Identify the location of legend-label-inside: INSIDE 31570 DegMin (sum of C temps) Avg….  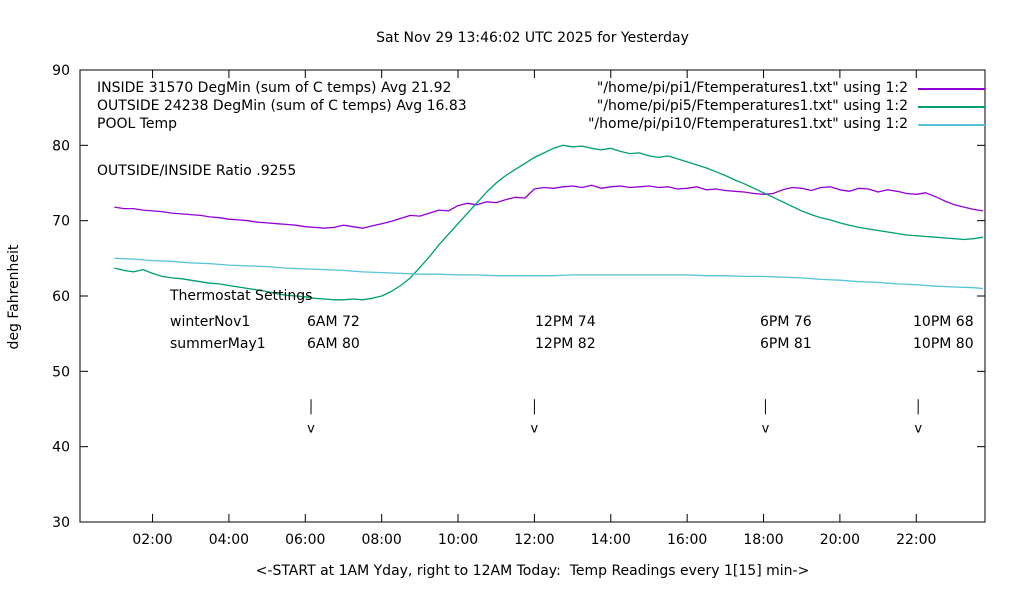
(274, 88).